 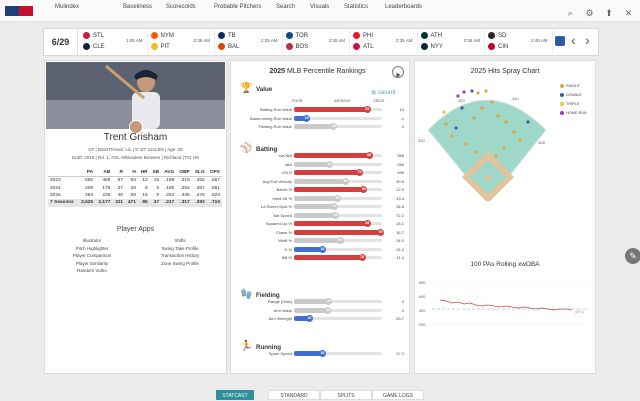 What do you see at coordinates (573, 104) in the screenshot?
I see `legend-label: TRIPLE` at bounding box center [573, 104].